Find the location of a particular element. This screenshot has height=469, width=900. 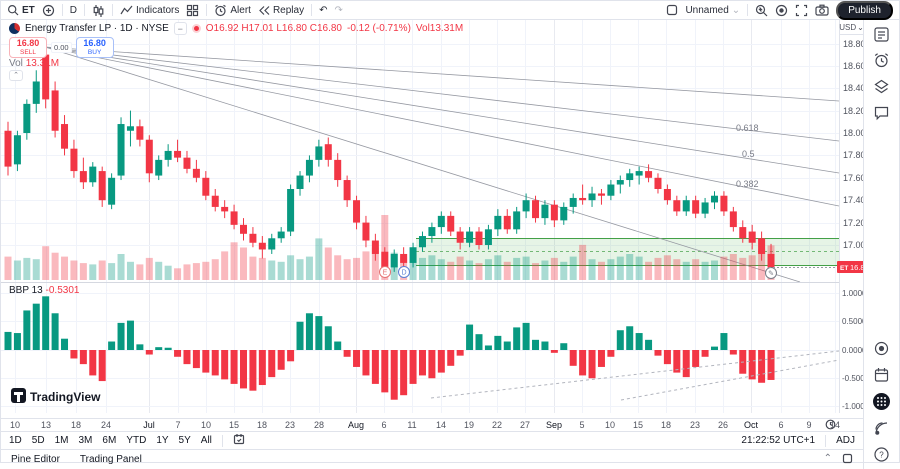

help-icon: ? is located at coordinates (881, 454).